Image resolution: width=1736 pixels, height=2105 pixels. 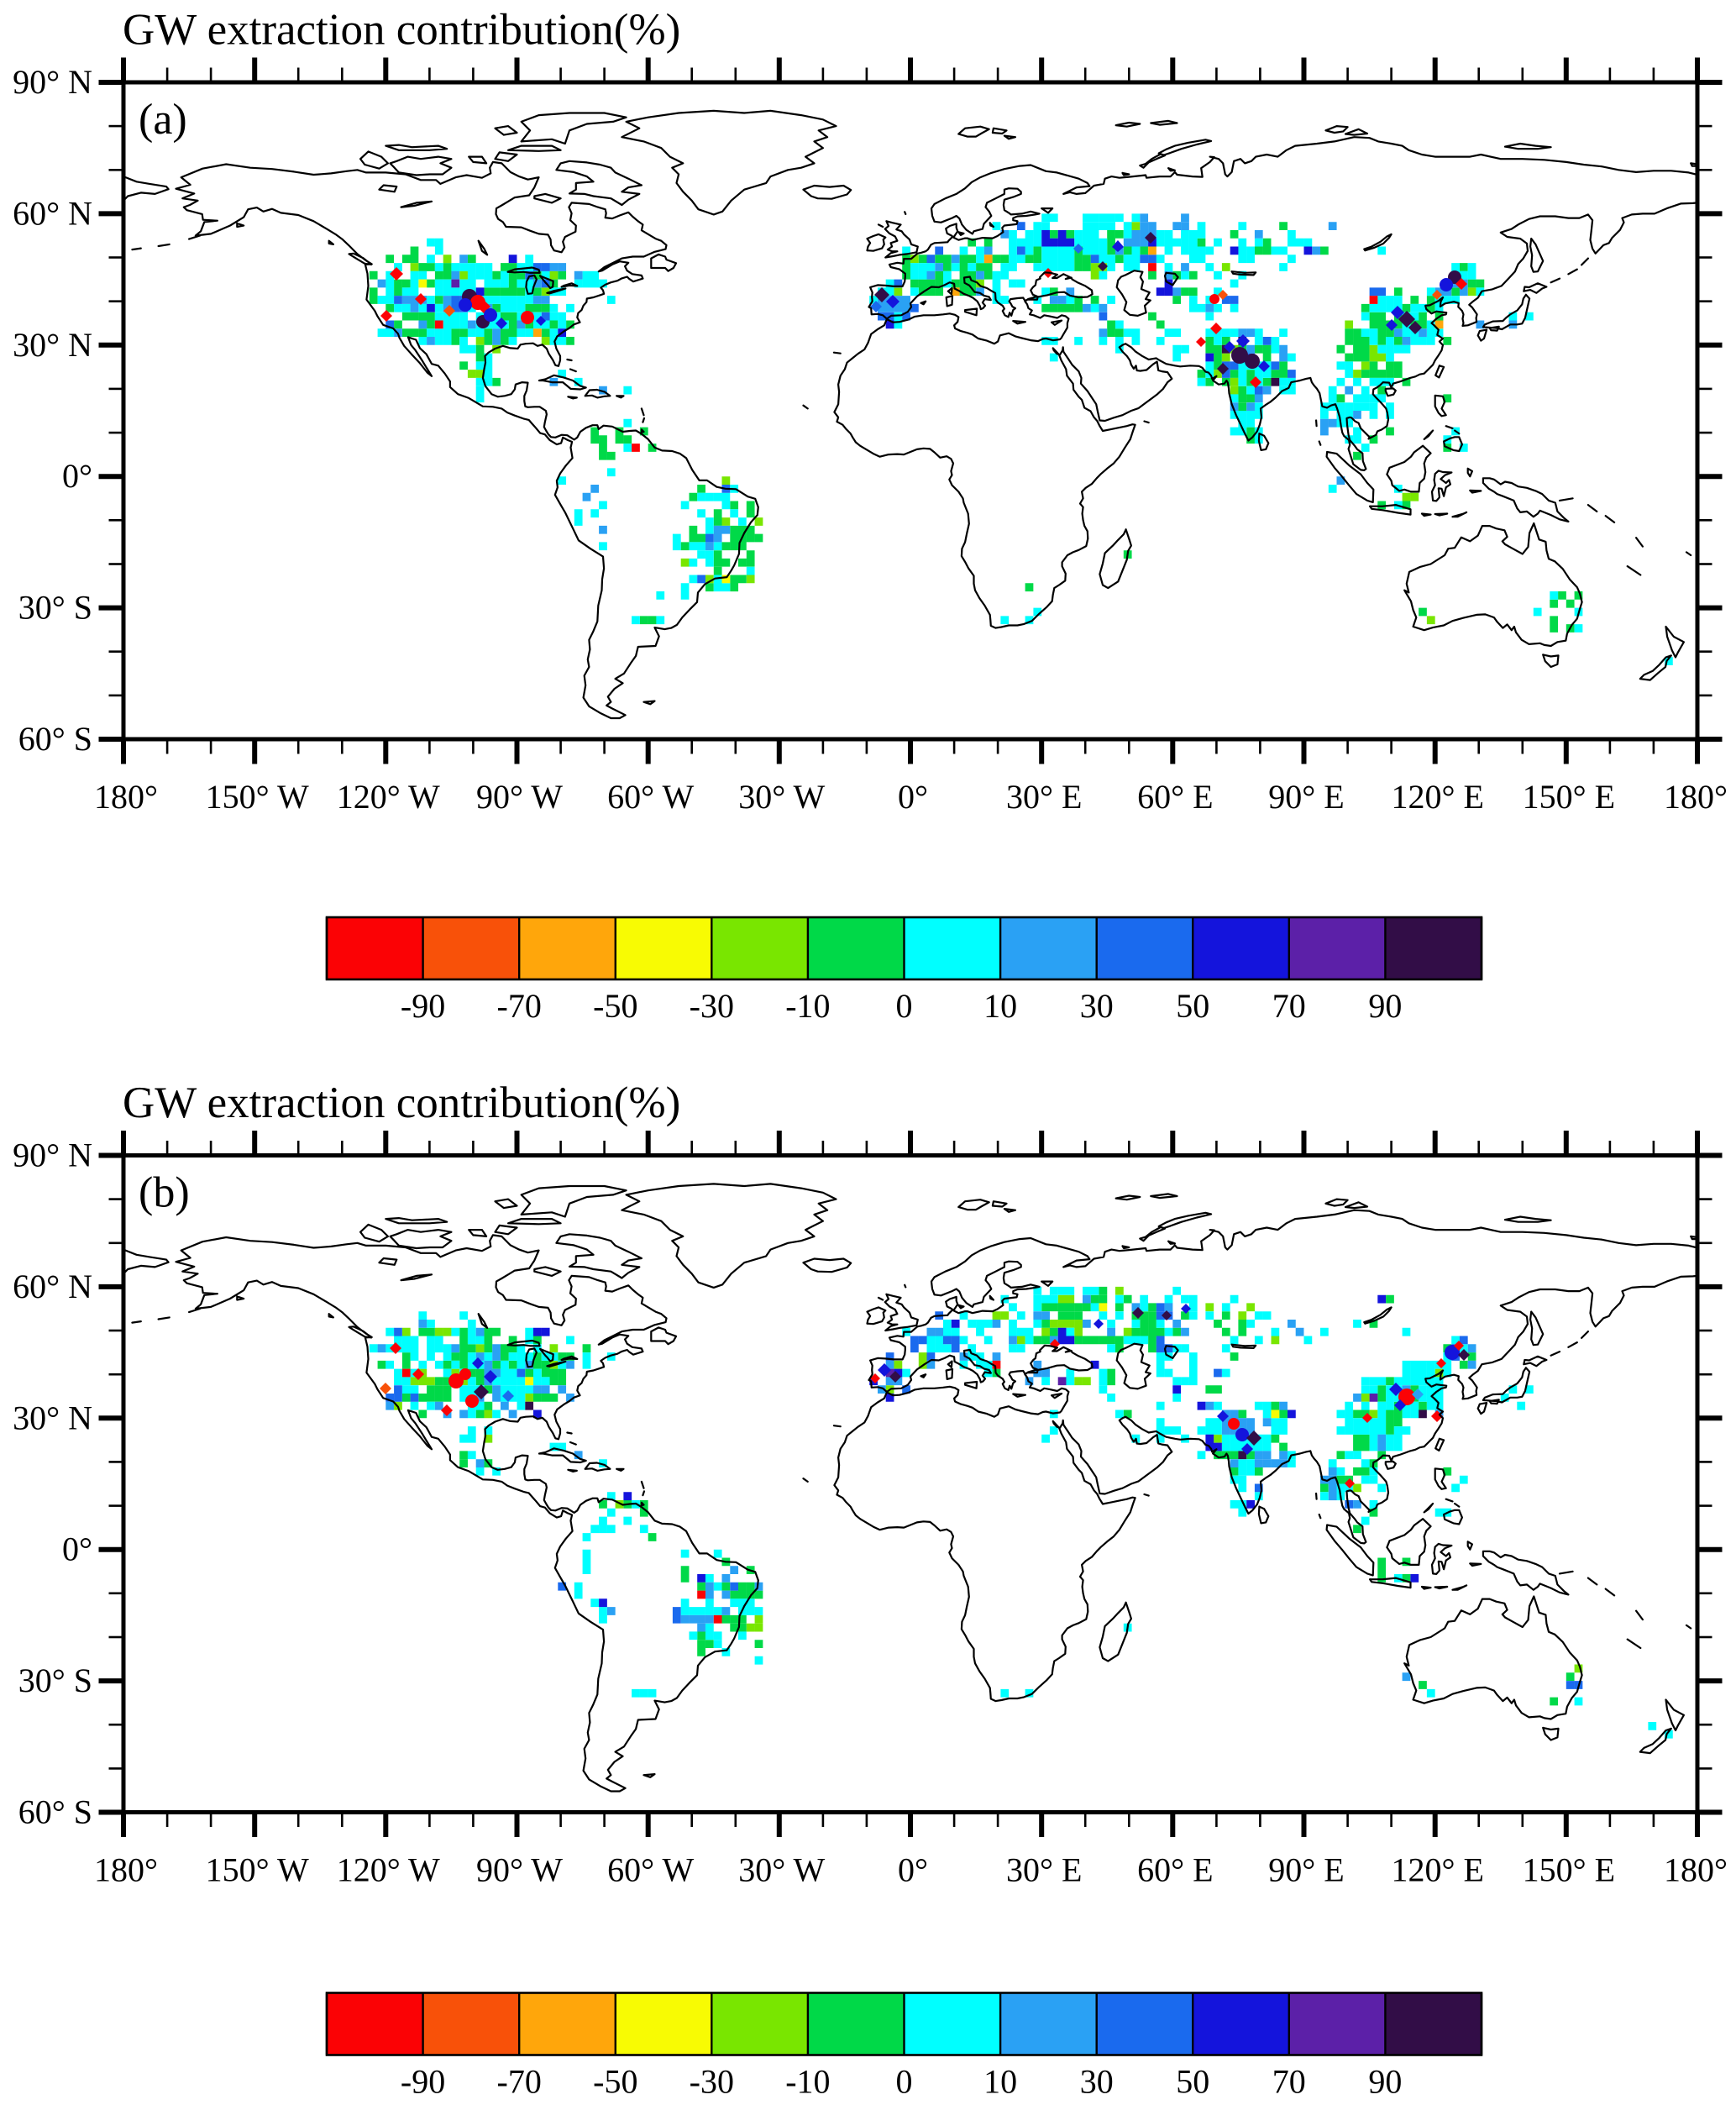 What do you see at coordinates (164, 1193) in the screenshot?
I see `svg-text: (b)` at bounding box center [164, 1193].